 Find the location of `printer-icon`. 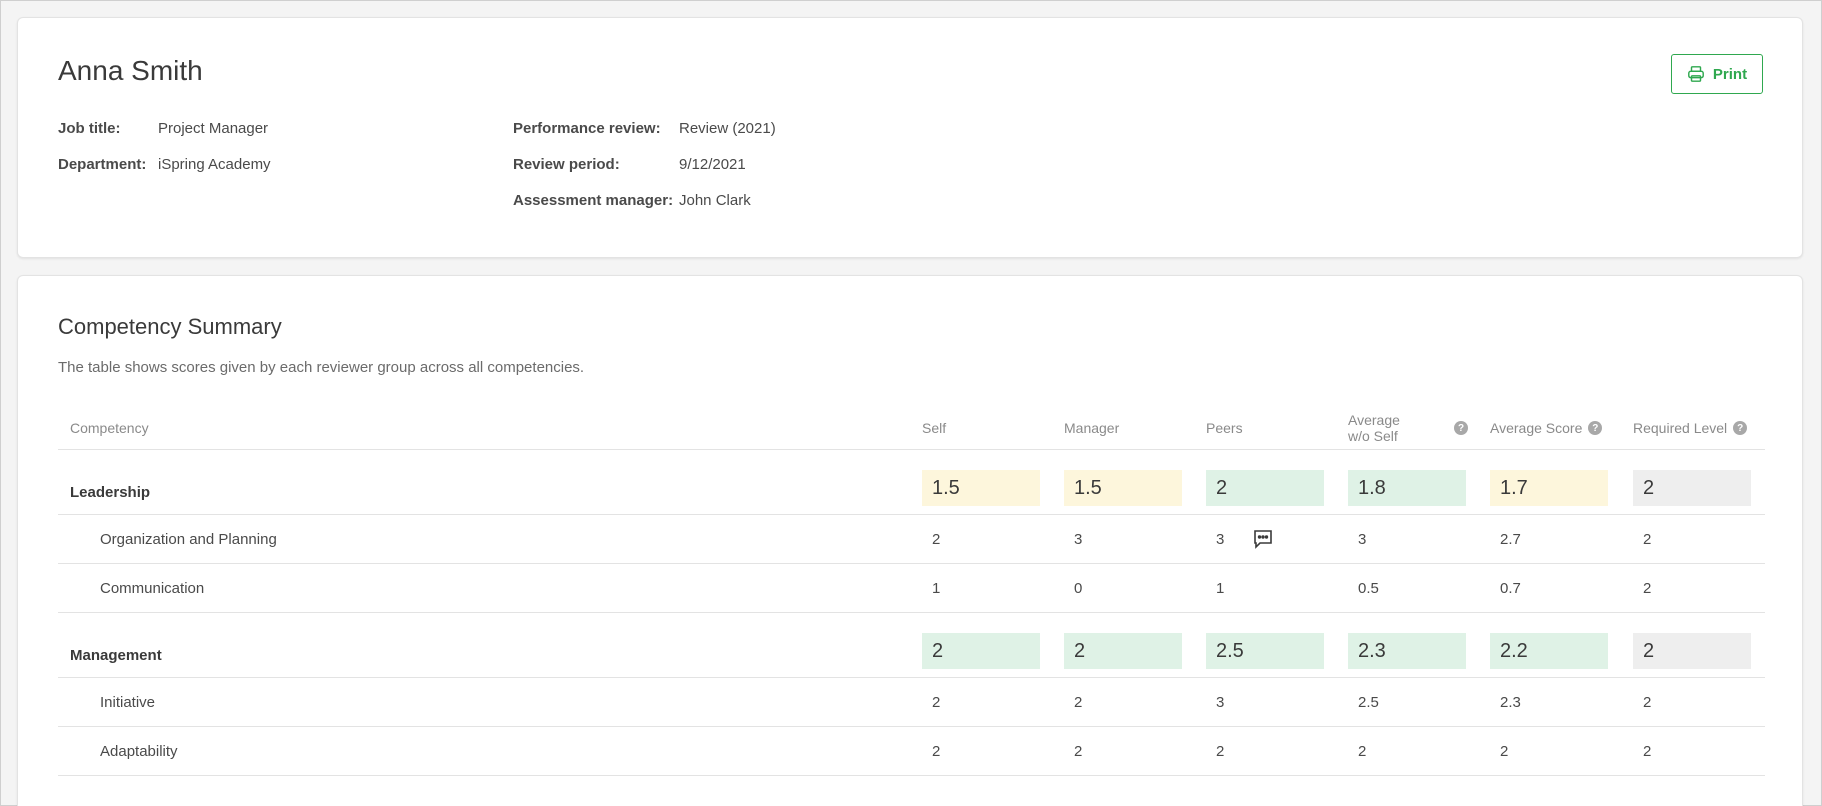

printer-icon is located at coordinates (1695, 74).